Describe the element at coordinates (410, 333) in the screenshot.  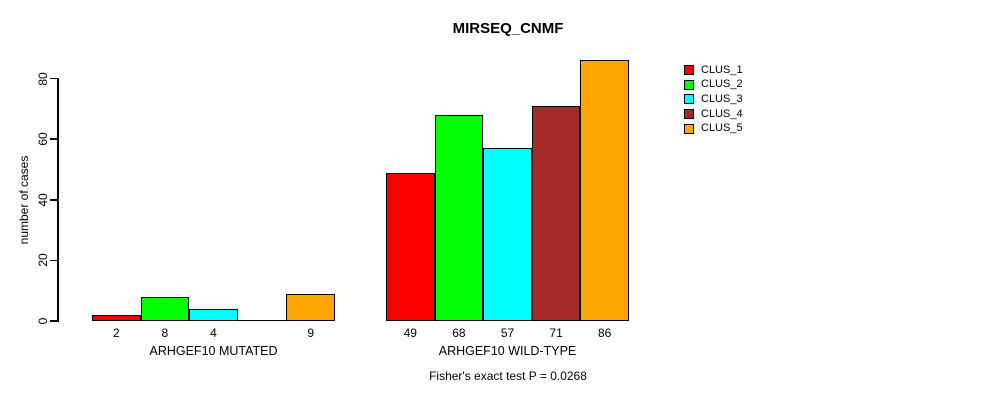
I see `bar-value-label: 49` at that location.